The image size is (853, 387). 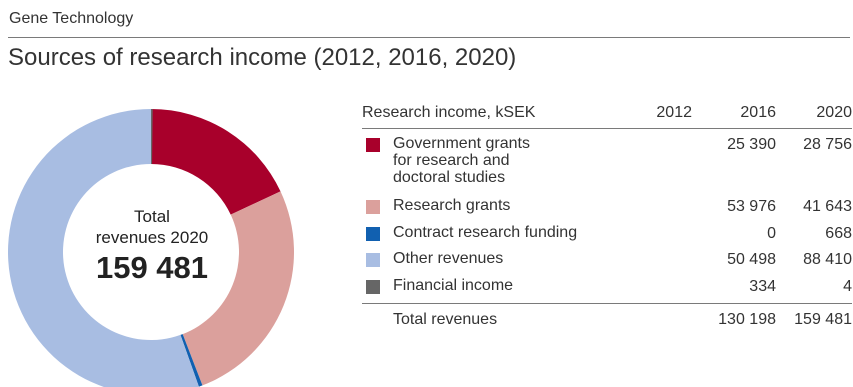 What do you see at coordinates (758, 112) in the screenshot?
I see `column-header-2016: 2016` at bounding box center [758, 112].